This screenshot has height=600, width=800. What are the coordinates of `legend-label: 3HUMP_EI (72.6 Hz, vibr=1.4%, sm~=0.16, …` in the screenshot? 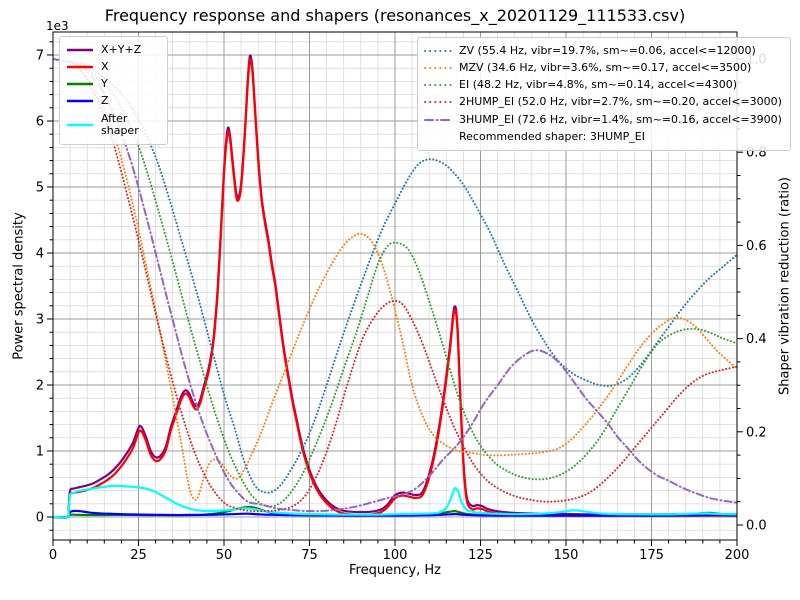 It's located at (620, 119).